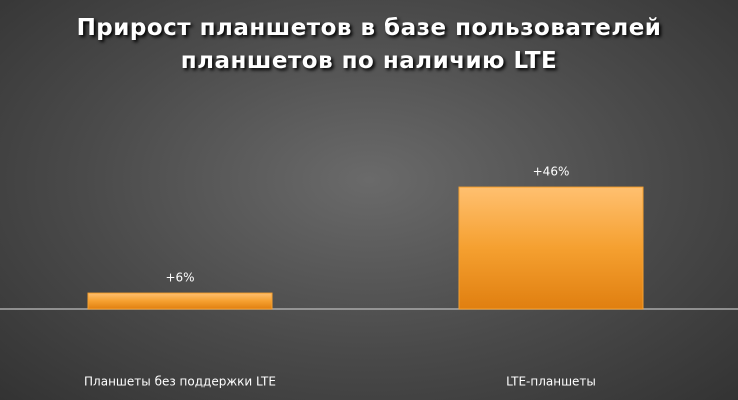 The image size is (738, 400). I want to click on x-tick-label: Планшеты без поддержки LTE, so click(180, 382).